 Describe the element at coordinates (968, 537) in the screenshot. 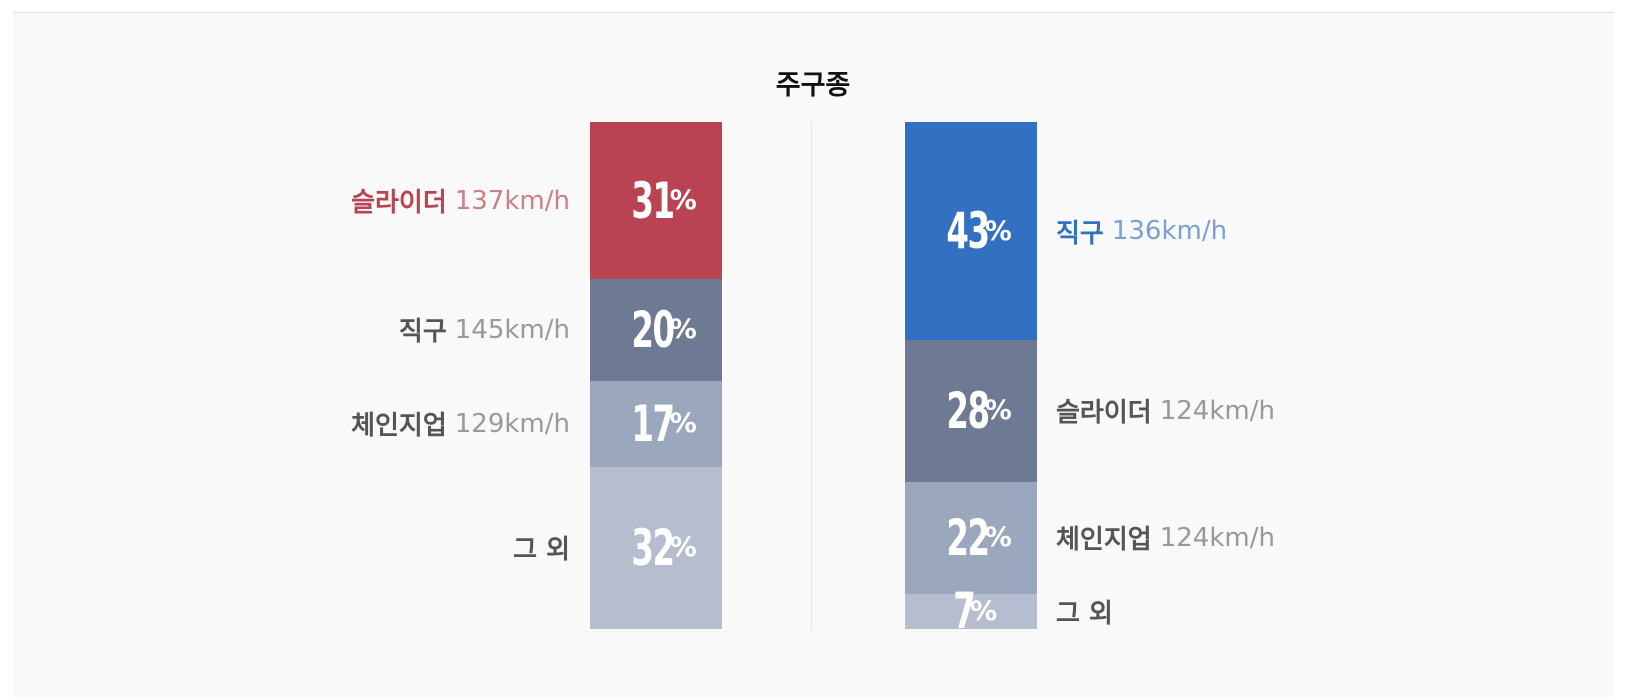

I see `segment-value-label: 22` at that location.